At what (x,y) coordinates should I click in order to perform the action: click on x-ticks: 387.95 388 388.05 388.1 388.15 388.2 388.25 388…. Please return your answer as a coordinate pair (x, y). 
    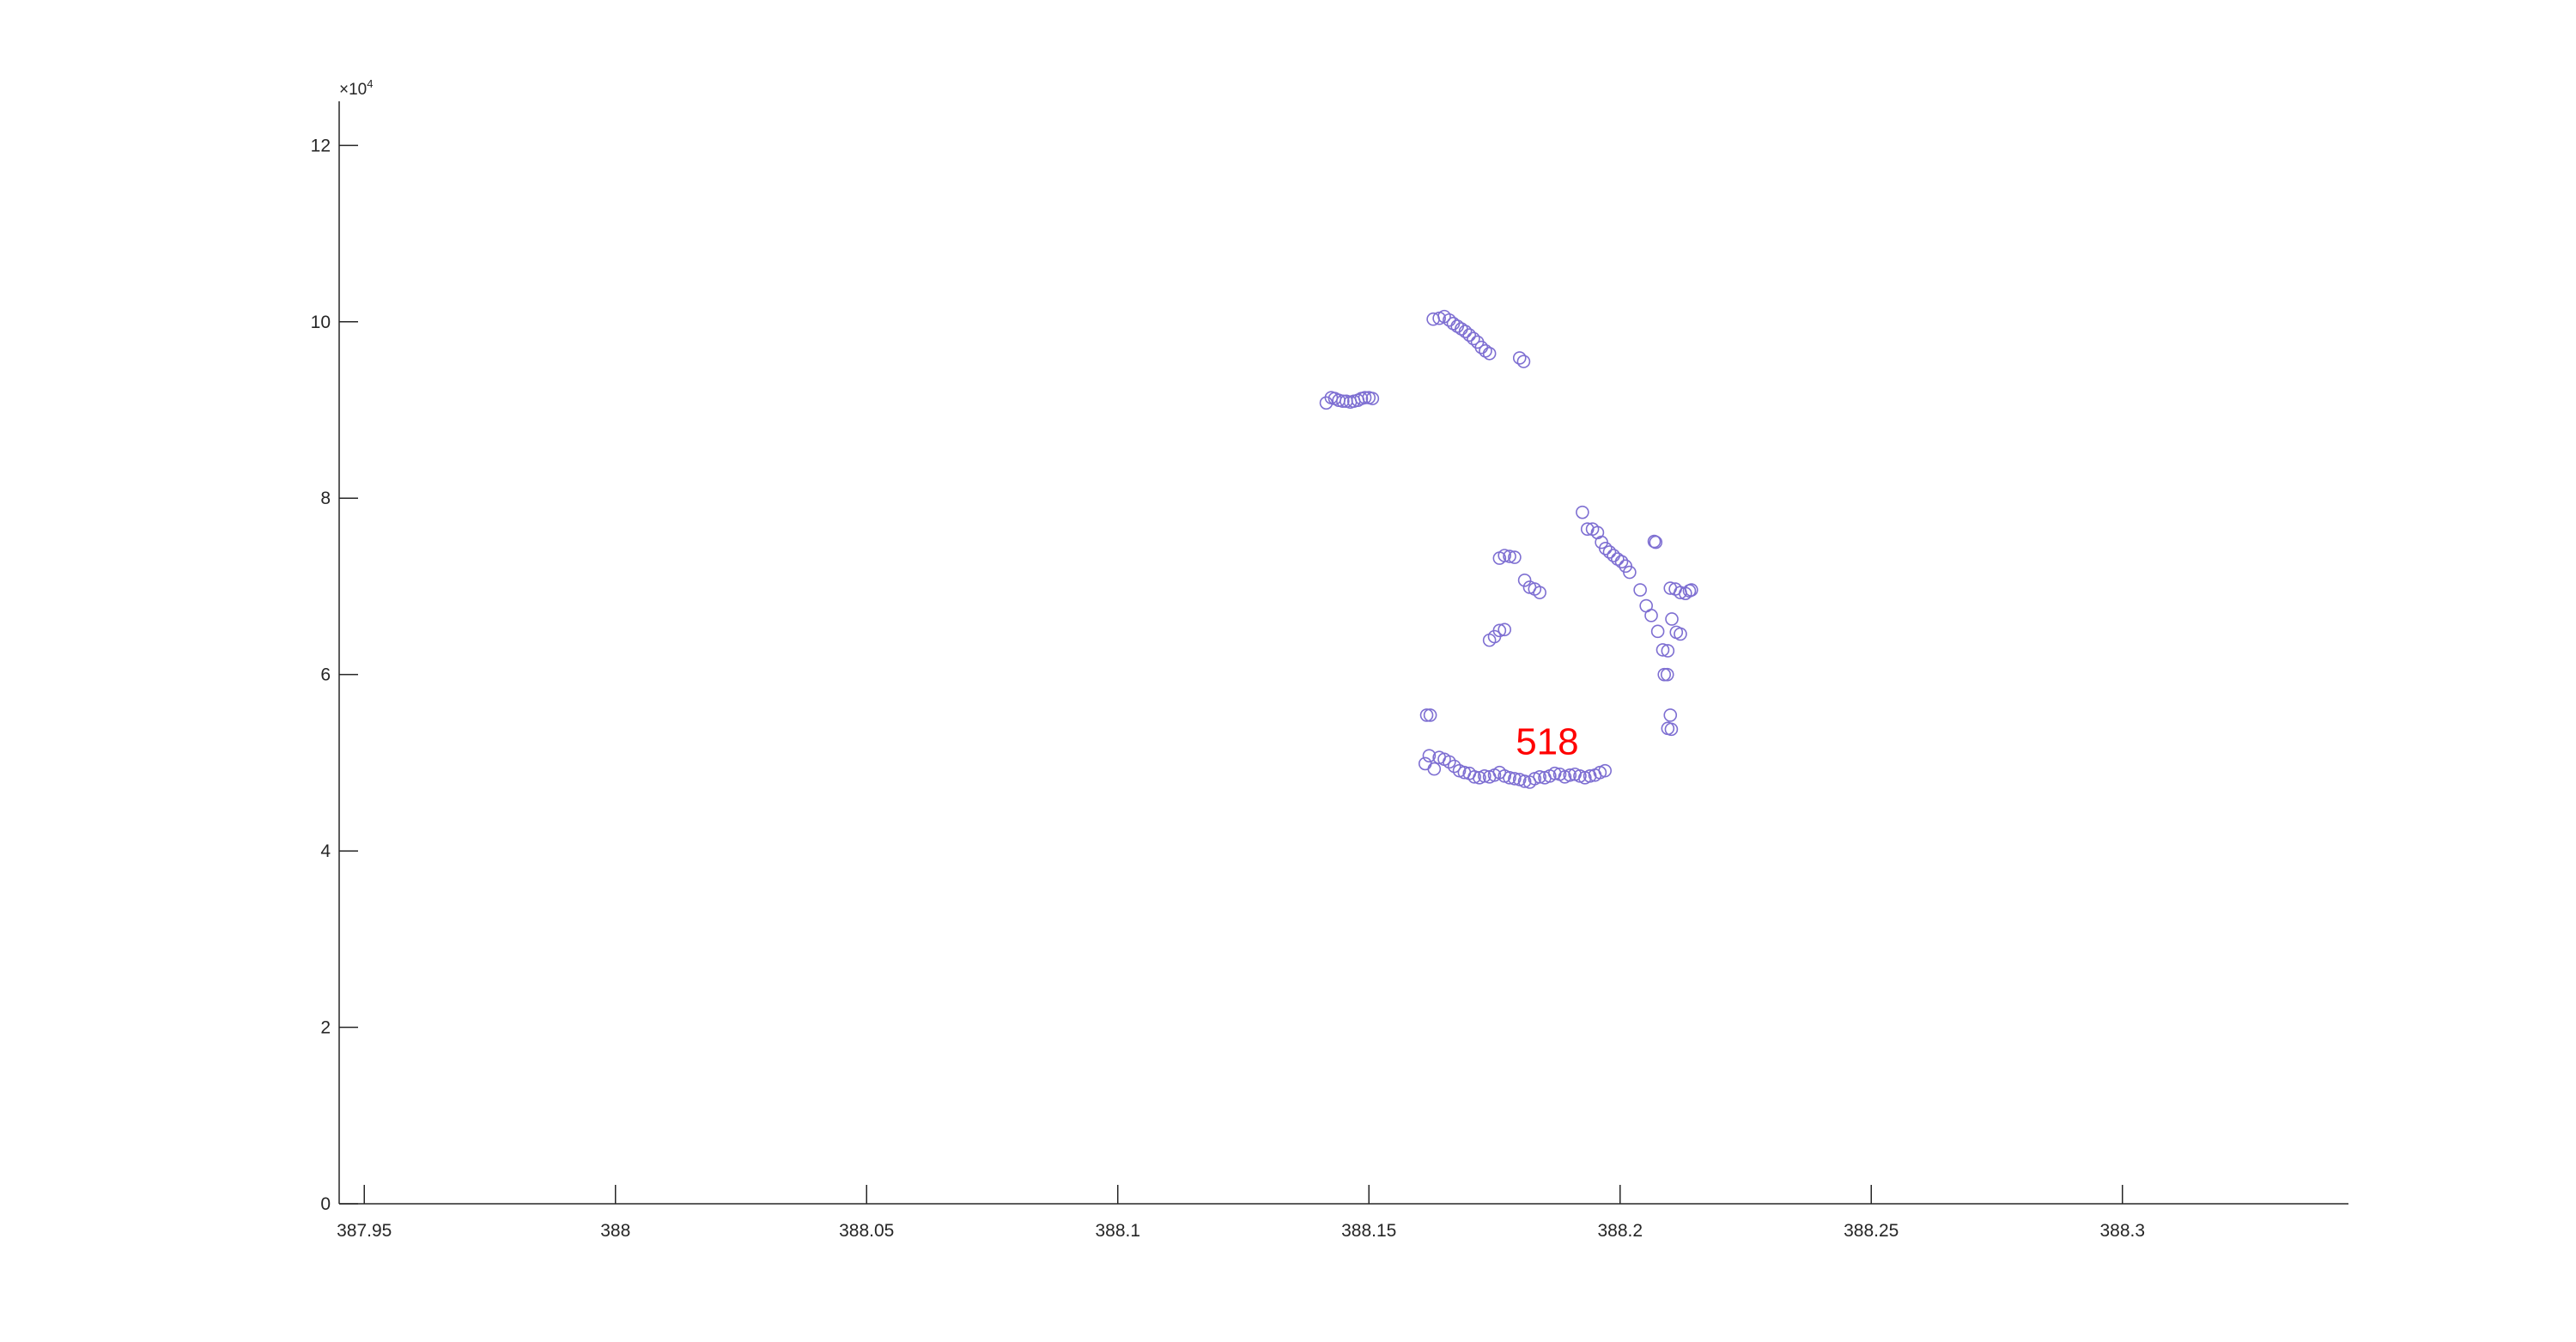
    Looking at the image, I should click on (1241, 1213).